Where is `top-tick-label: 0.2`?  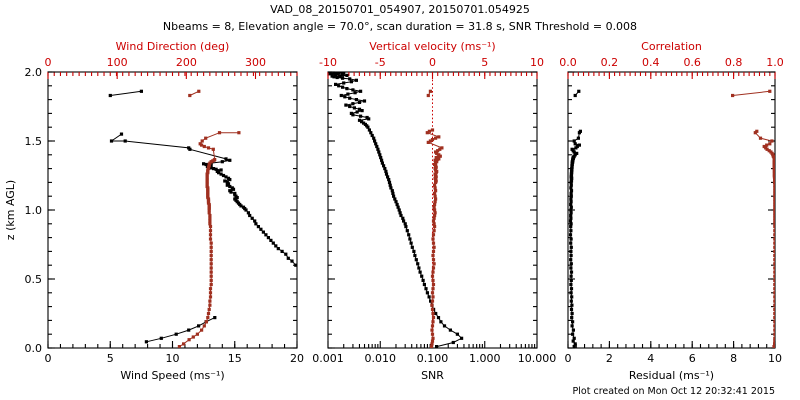
top-tick-label: 0.2 is located at coordinates (610, 62).